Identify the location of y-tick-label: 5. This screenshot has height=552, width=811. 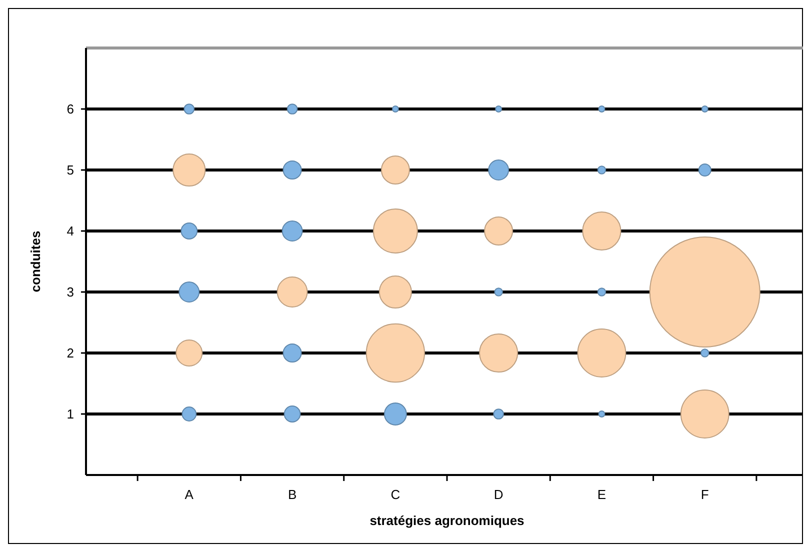
(70, 170).